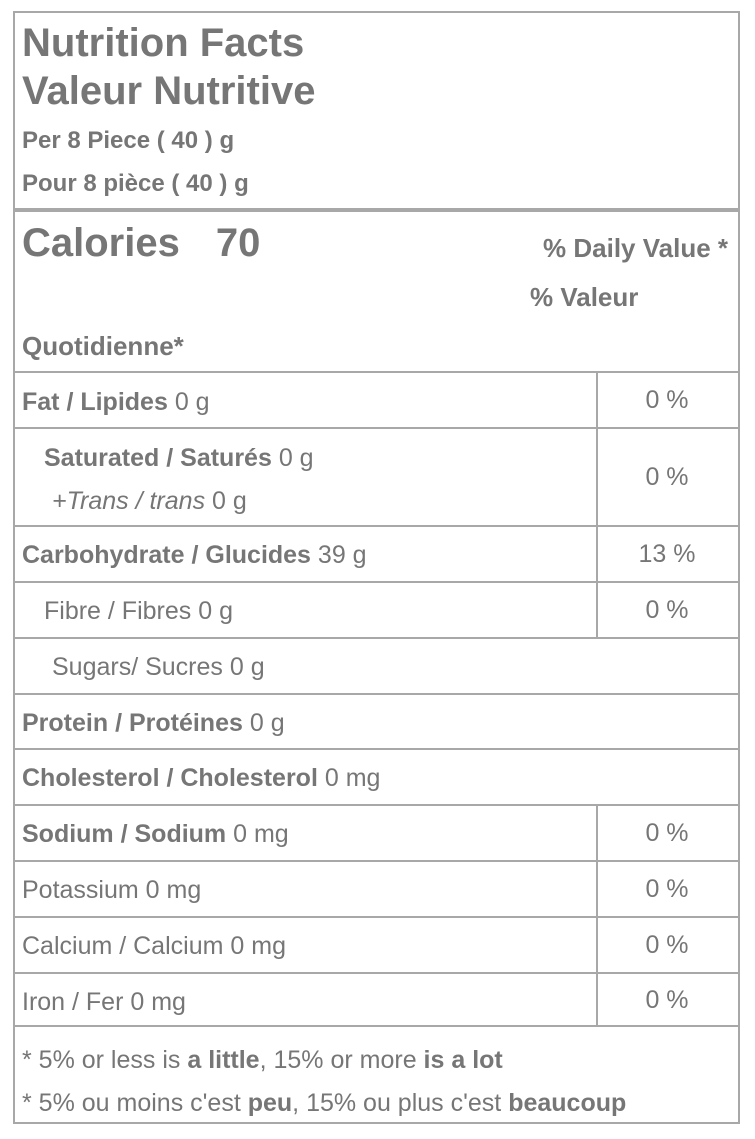  Describe the element at coordinates (238, 243) in the screenshot. I see `calories-value: 70` at that location.